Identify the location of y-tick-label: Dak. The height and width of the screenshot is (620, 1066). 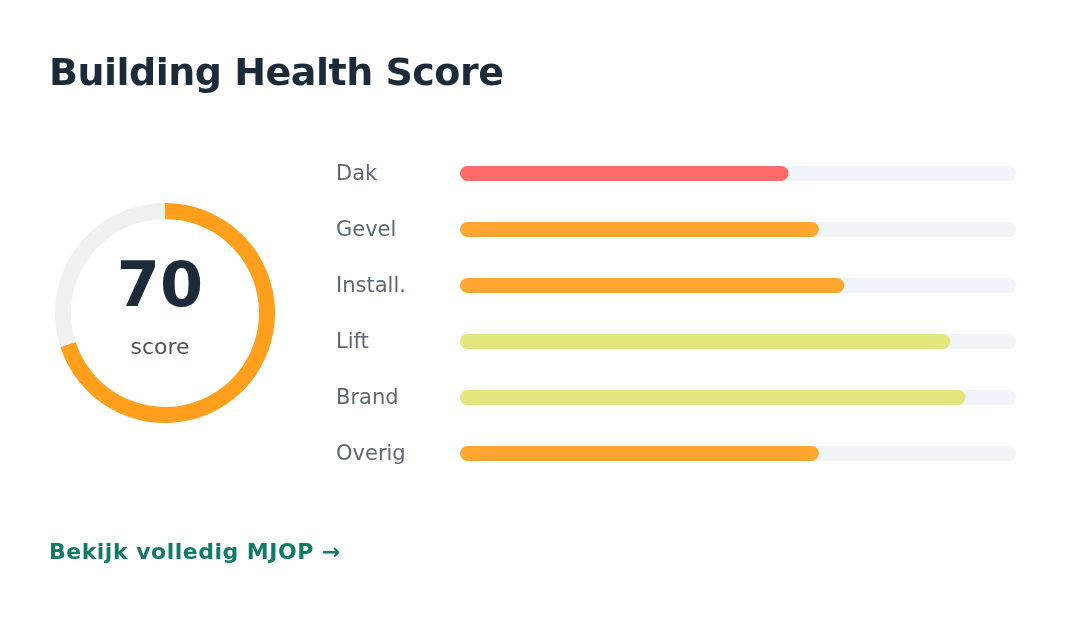
(357, 173).